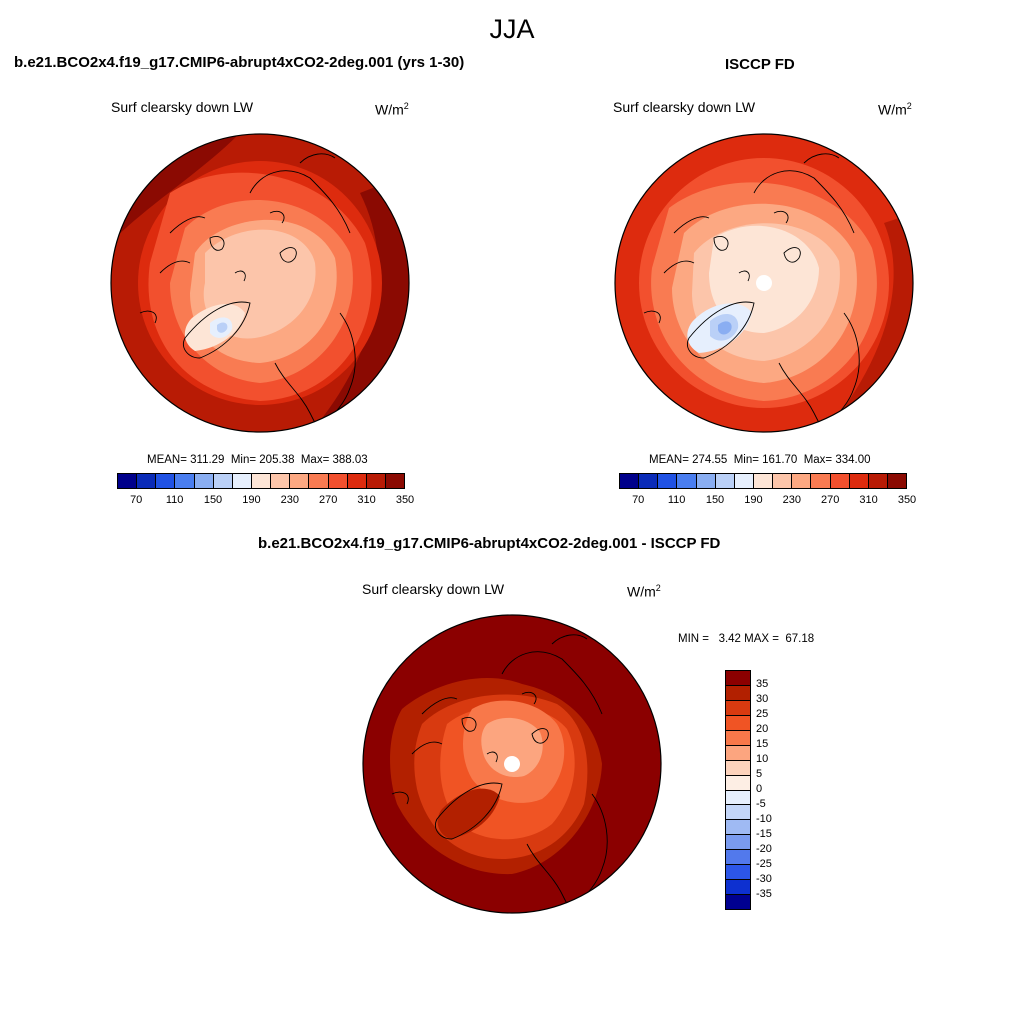  What do you see at coordinates (676, 500) in the screenshot?
I see `panel-b-colorbar-tick-label: 110` at bounding box center [676, 500].